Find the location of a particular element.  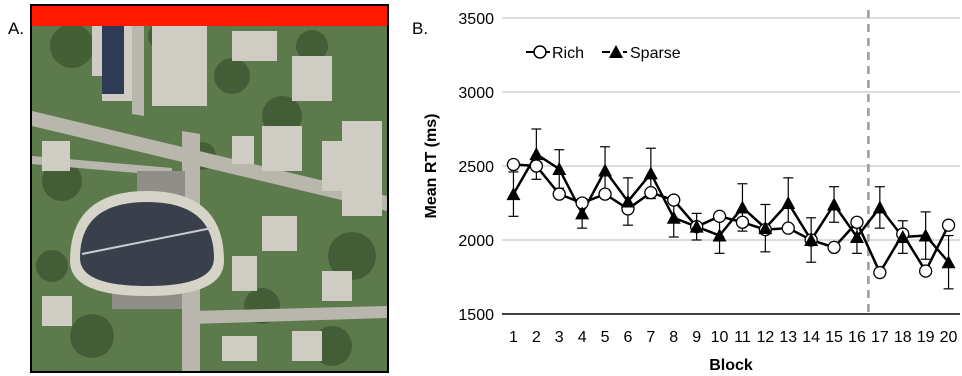

x-tick-label: 7 is located at coordinates (650, 337).